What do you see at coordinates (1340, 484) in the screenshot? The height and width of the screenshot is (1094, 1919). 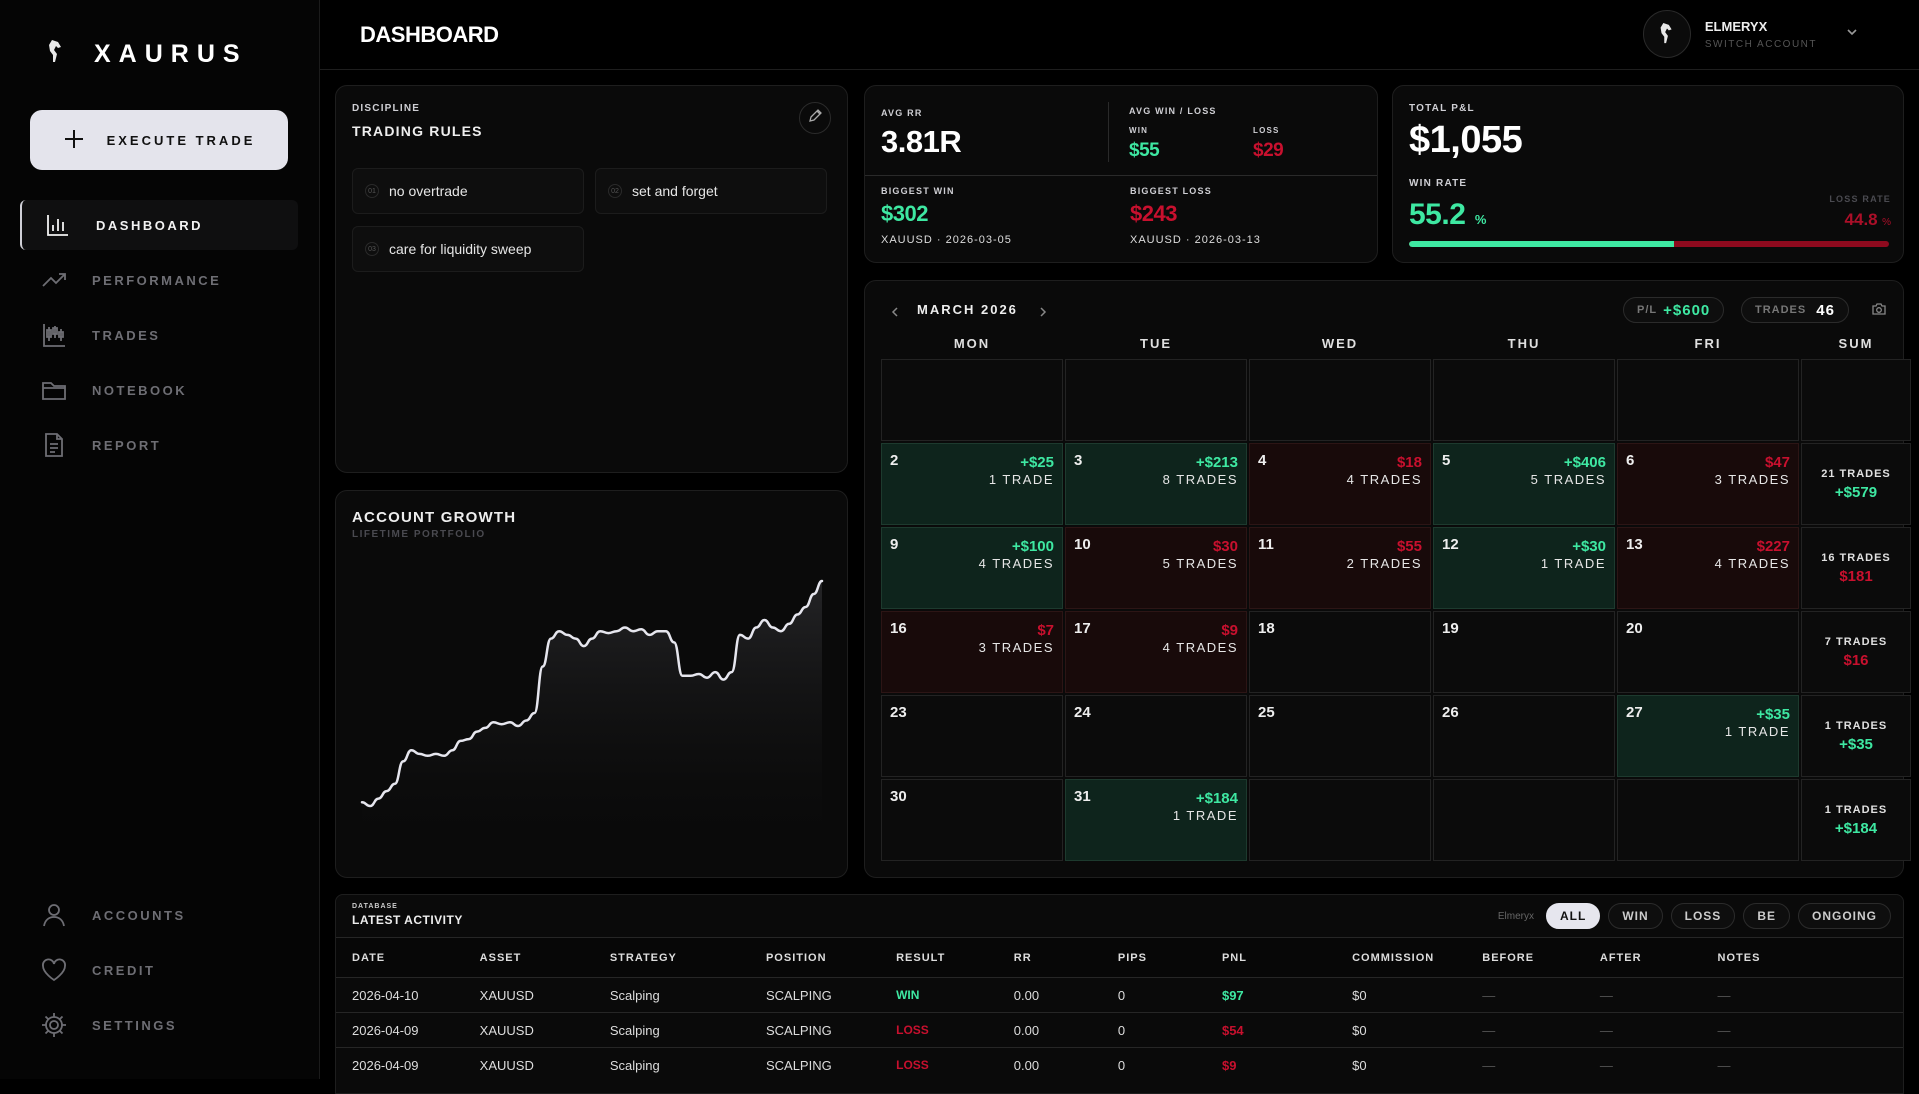 I see `calendar-day-cell: 4 $18 4 TRADES` at bounding box center [1340, 484].